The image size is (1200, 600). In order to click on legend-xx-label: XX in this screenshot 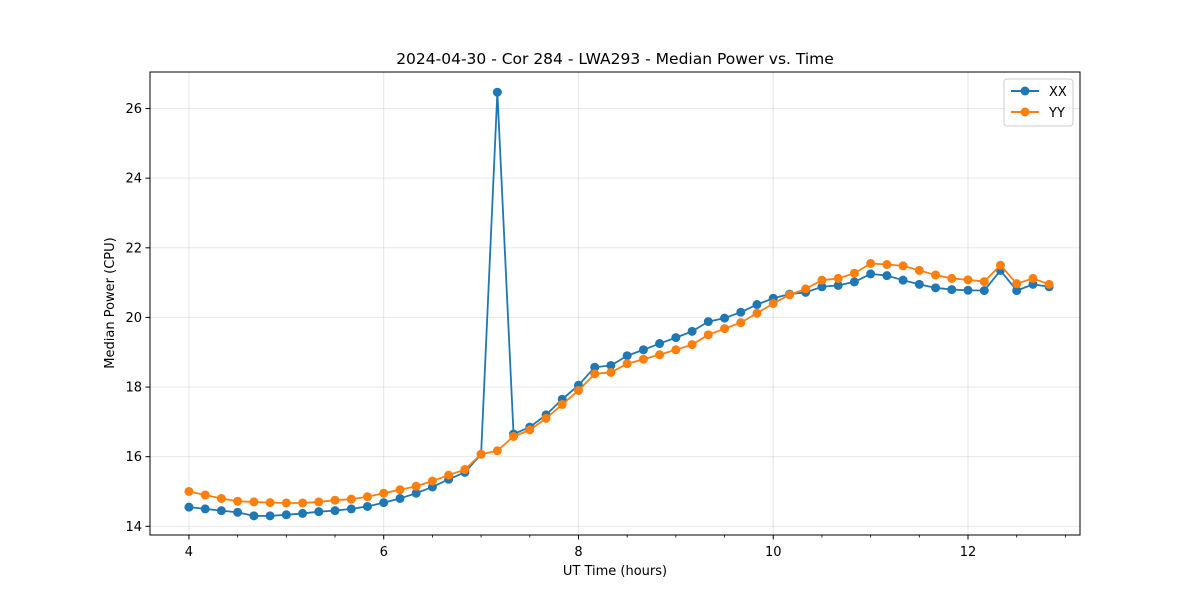, I will do `click(1058, 92)`.